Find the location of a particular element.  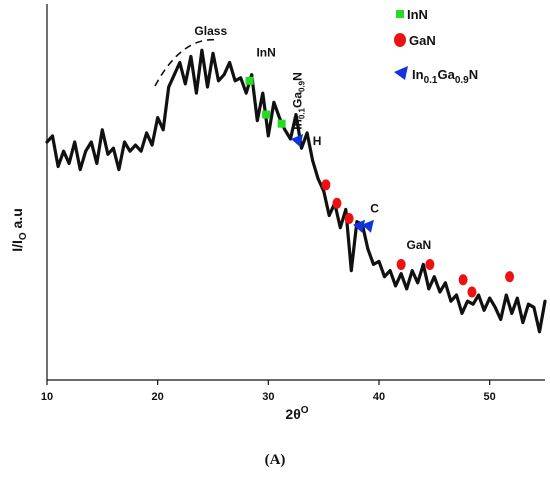

figure-caption: (A) is located at coordinates (275, 460).